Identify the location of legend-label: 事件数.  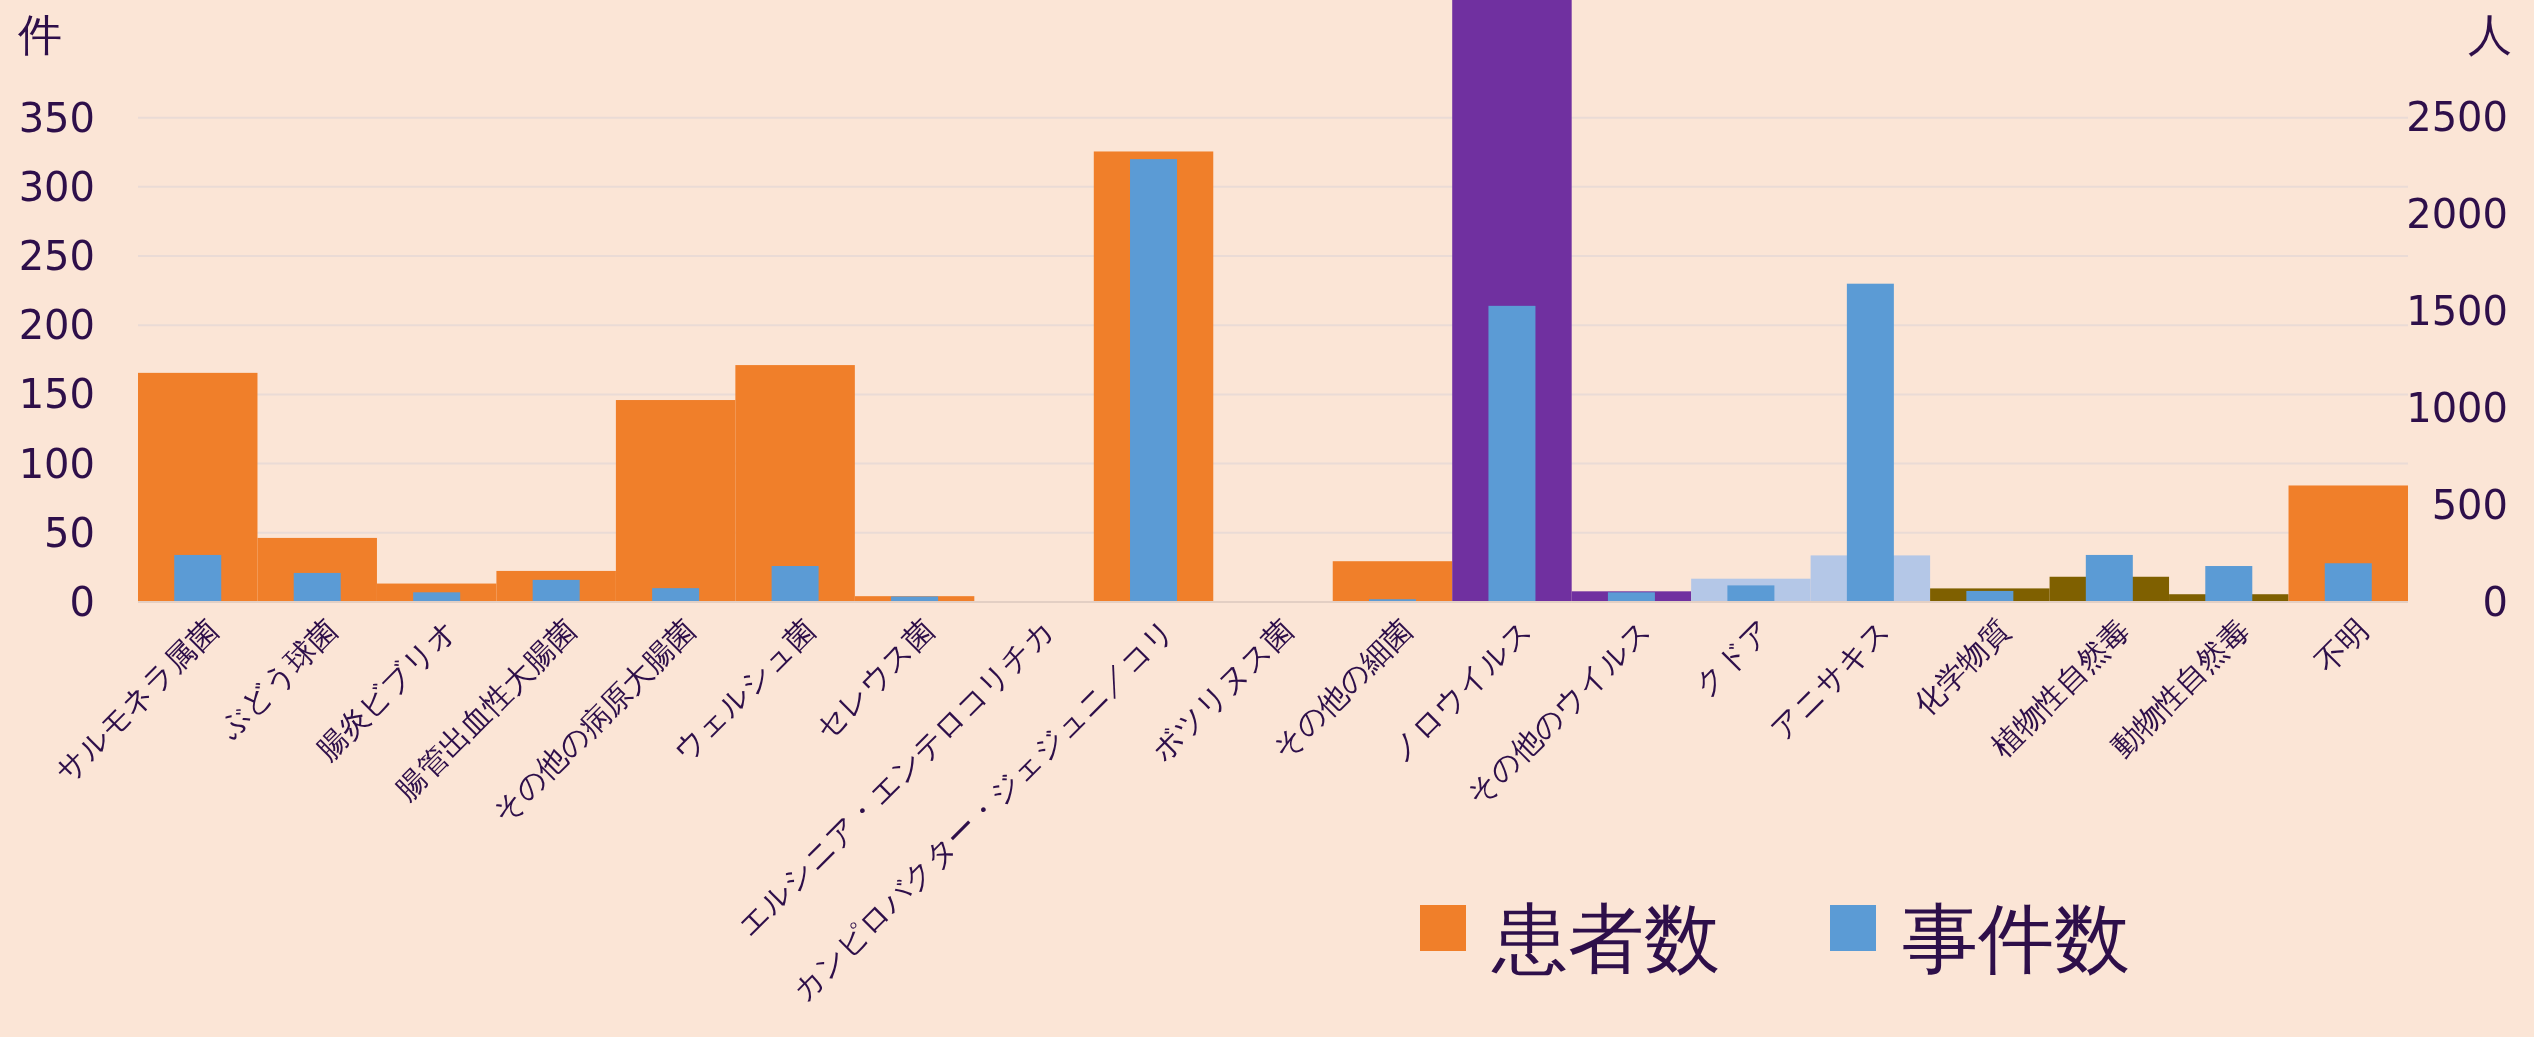
(2016, 938).